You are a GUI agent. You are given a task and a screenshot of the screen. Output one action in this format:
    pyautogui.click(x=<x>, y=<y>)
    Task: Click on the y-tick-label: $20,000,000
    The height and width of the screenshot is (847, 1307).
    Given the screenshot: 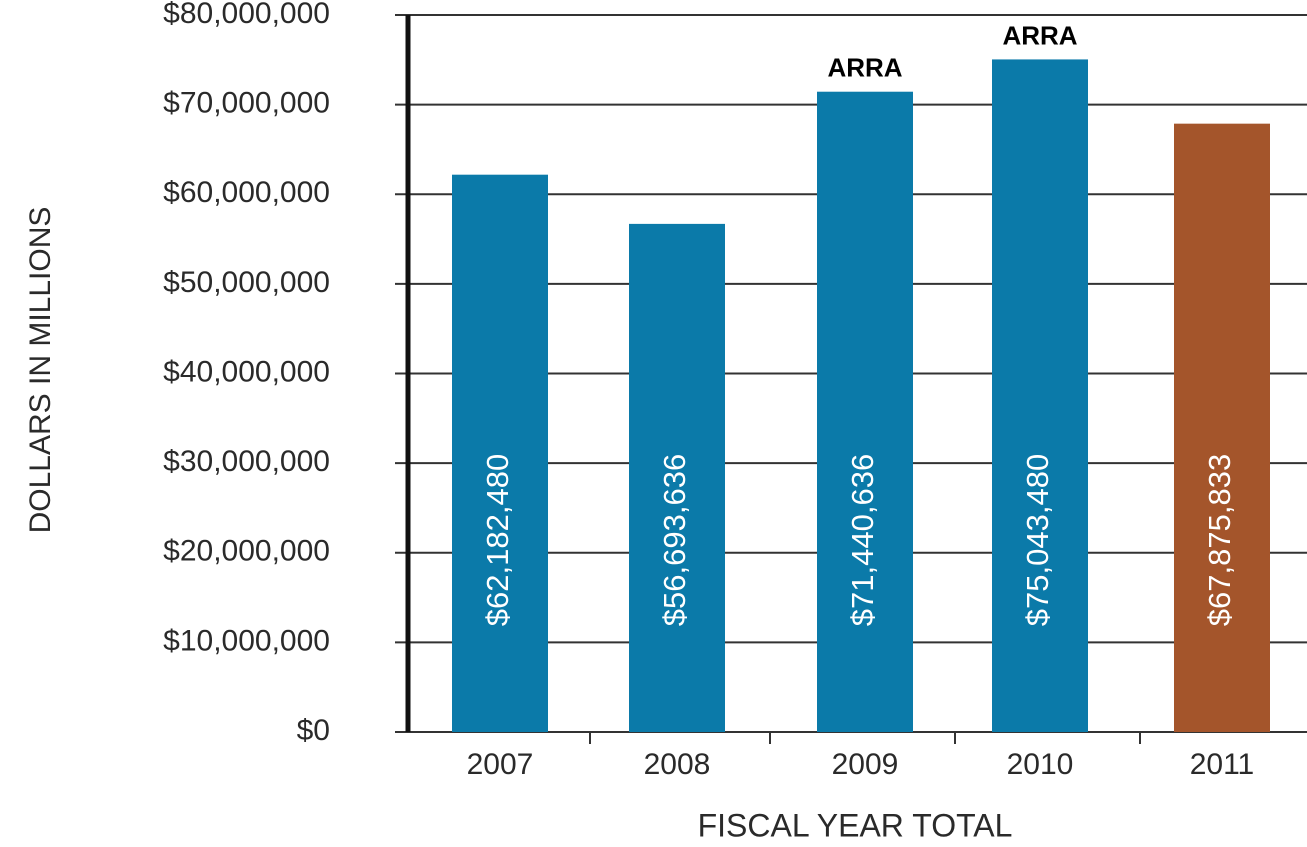 What is the action you would take?
    pyautogui.click(x=246, y=551)
    